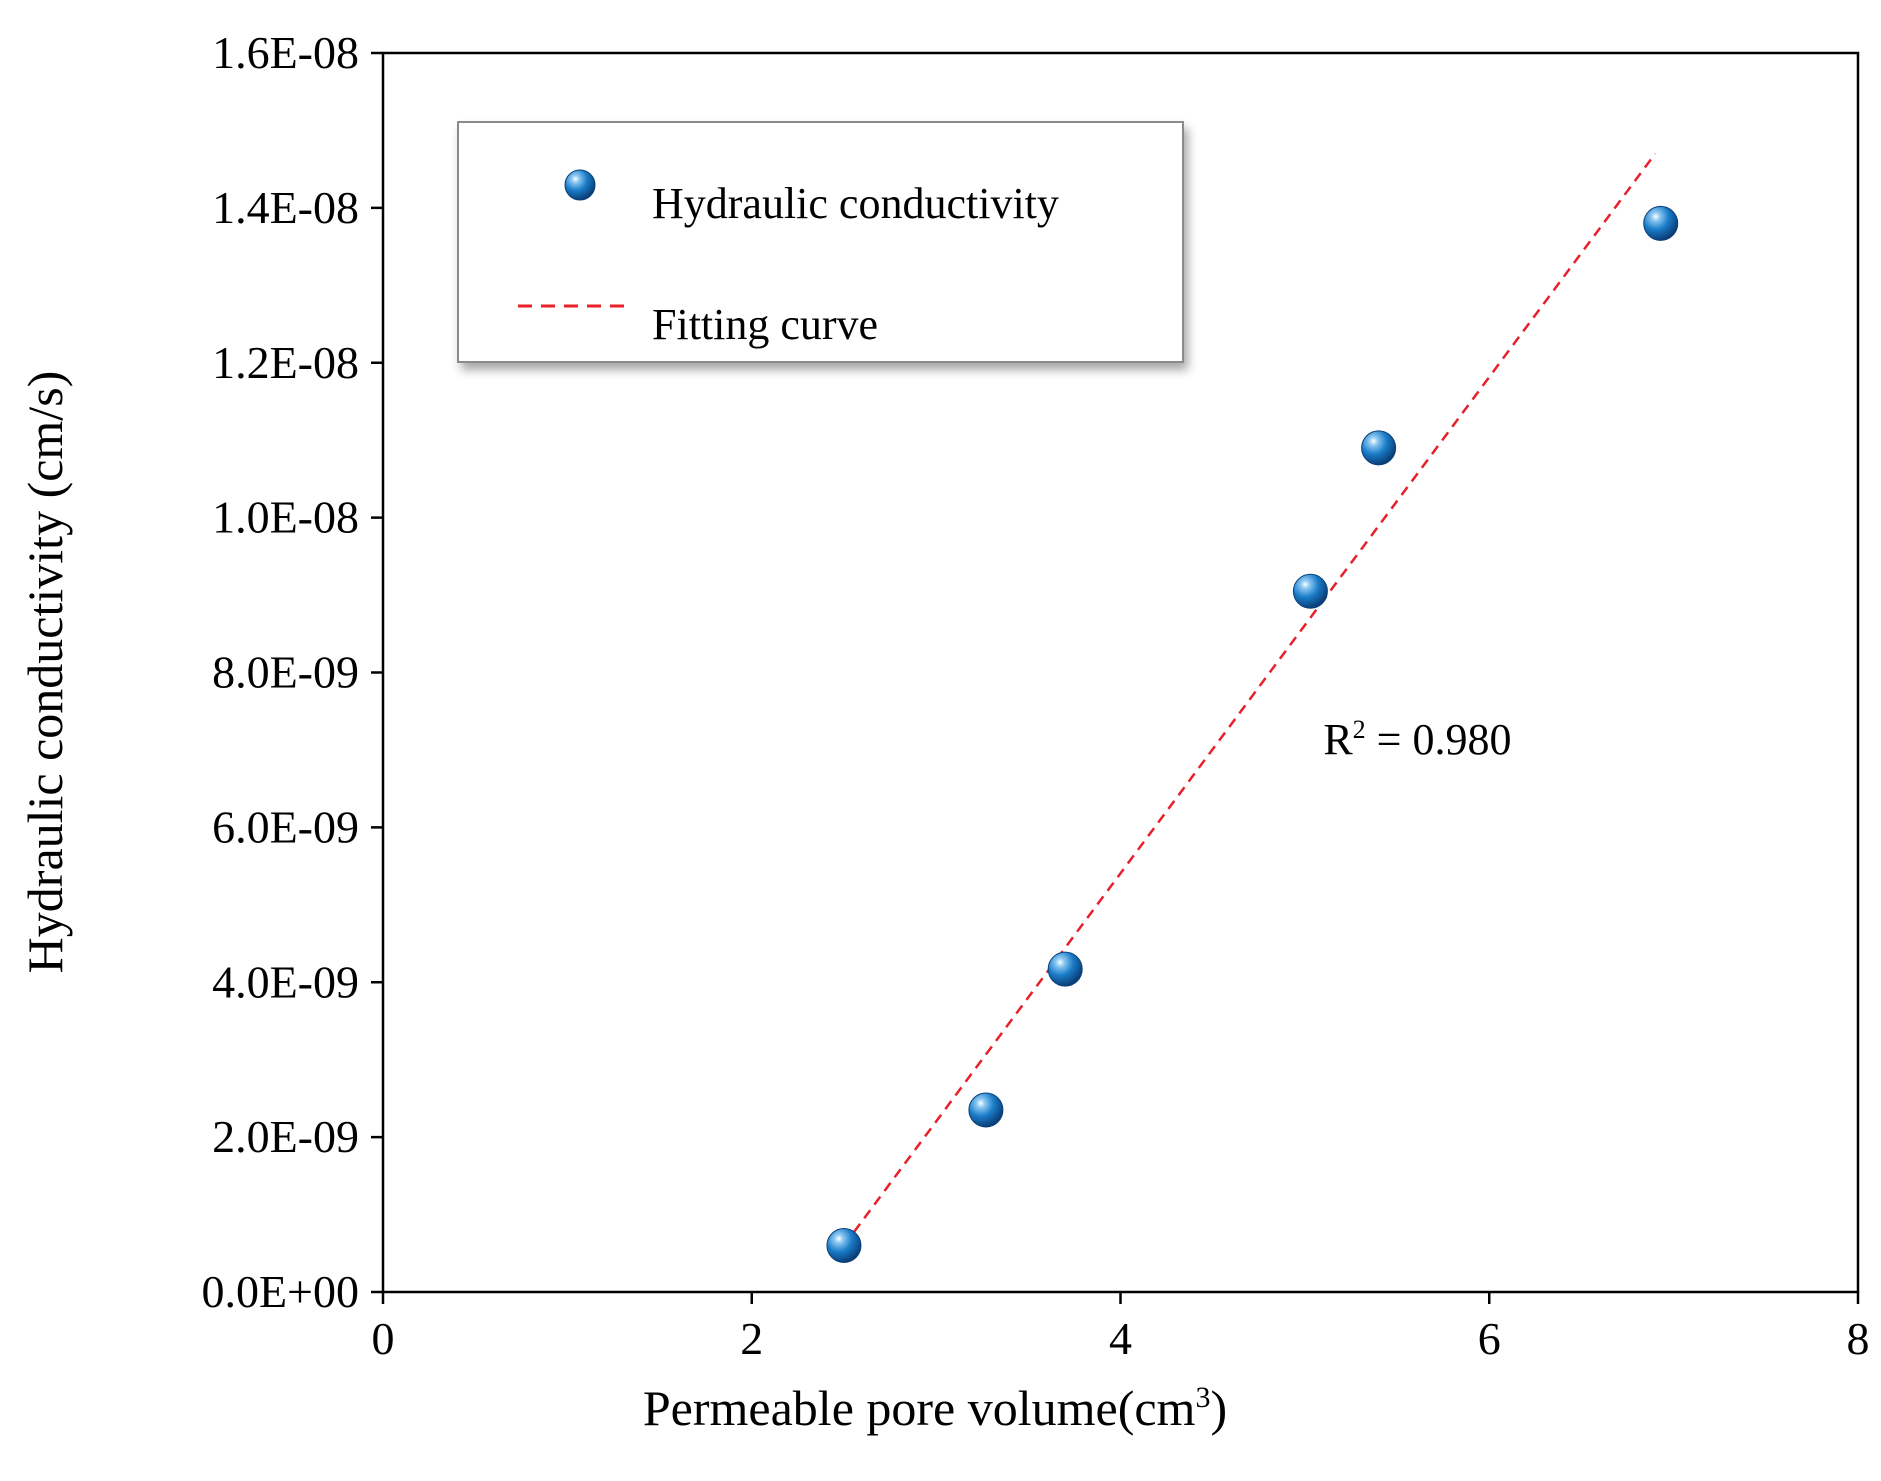  Describe the element at coordinates (919, 1408) in the screenshot. I see `x-axis-title-main: Permeable pore volume(cm` at that location.